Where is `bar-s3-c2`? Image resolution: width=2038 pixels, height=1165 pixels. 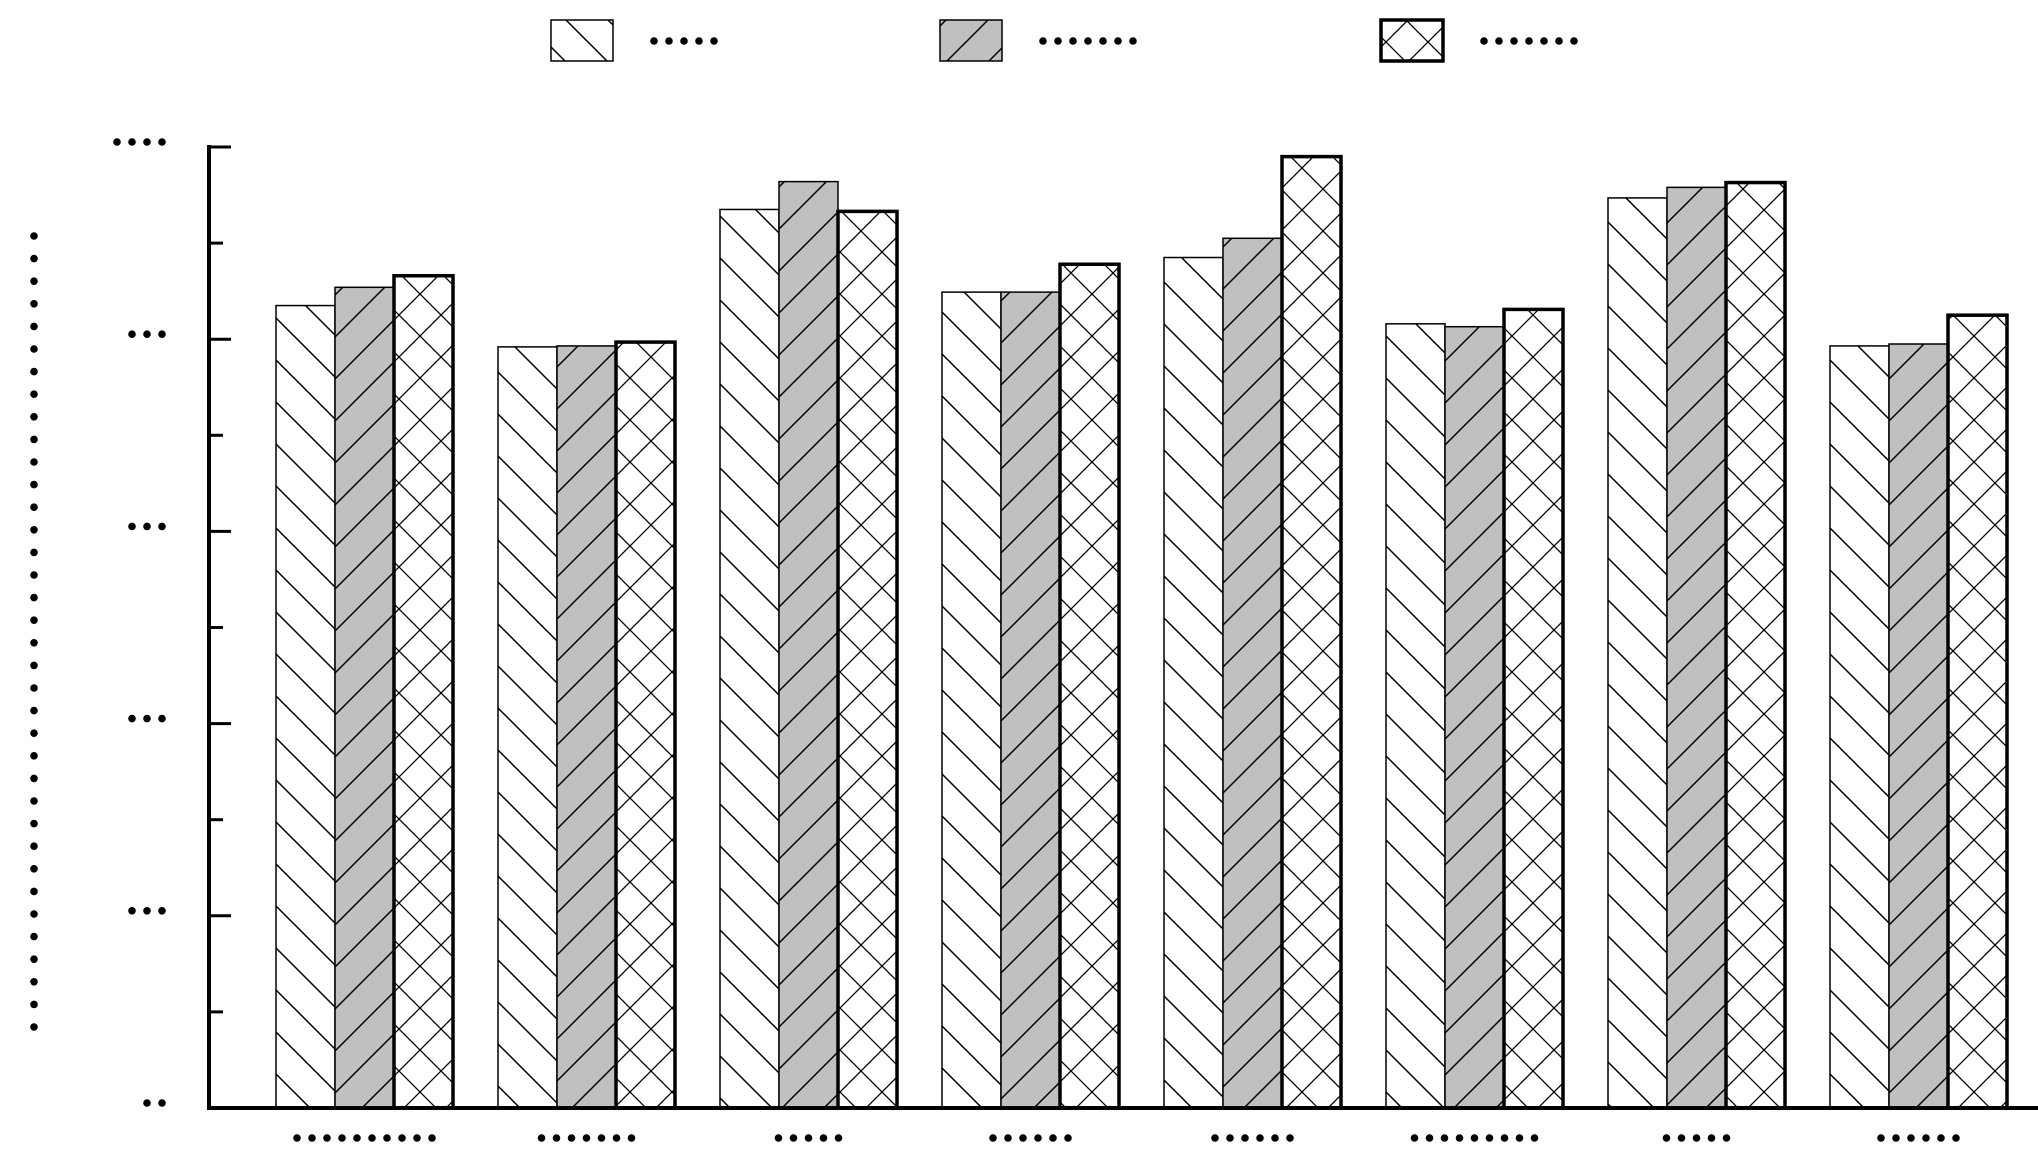
bar-s3-c2 is located at coordinates (645, 725).